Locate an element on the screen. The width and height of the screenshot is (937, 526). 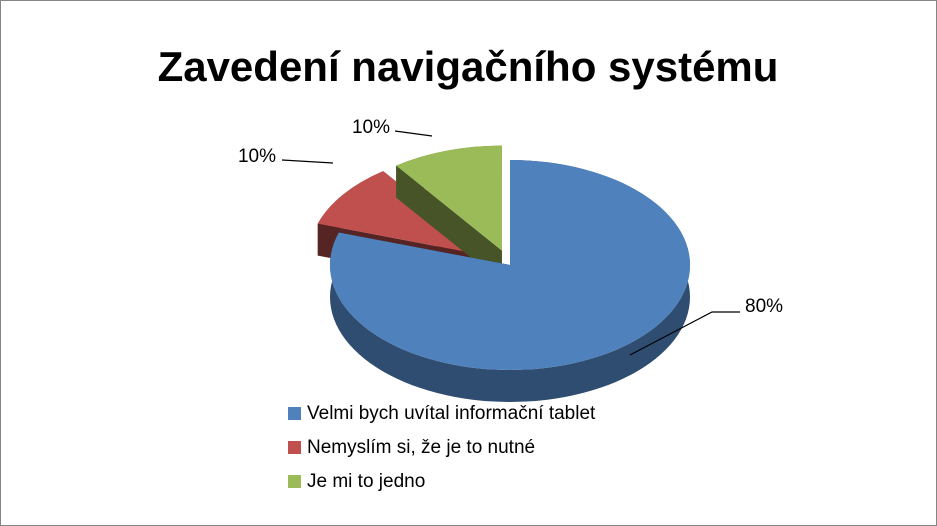
chart-title: Zavedení navigačního systému is located at coordinates (468, 66).